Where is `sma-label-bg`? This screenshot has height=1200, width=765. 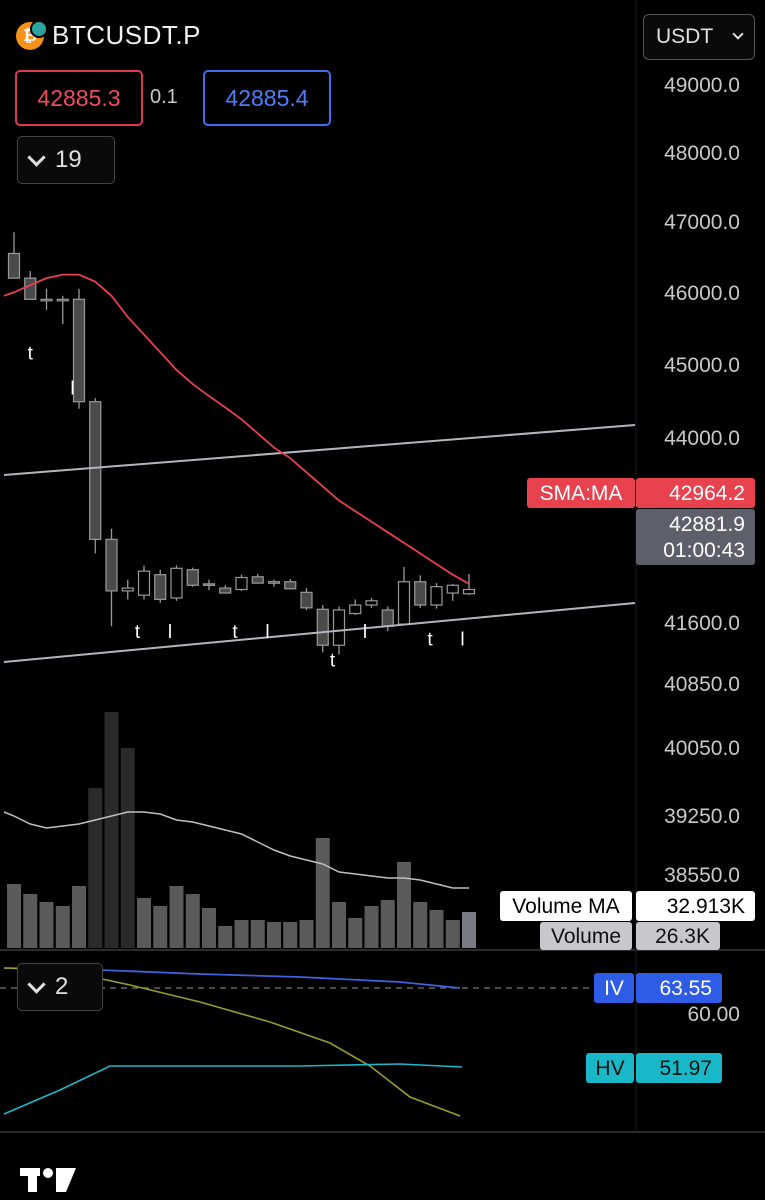 sma-label-bg is located at coordinates (581, 493).